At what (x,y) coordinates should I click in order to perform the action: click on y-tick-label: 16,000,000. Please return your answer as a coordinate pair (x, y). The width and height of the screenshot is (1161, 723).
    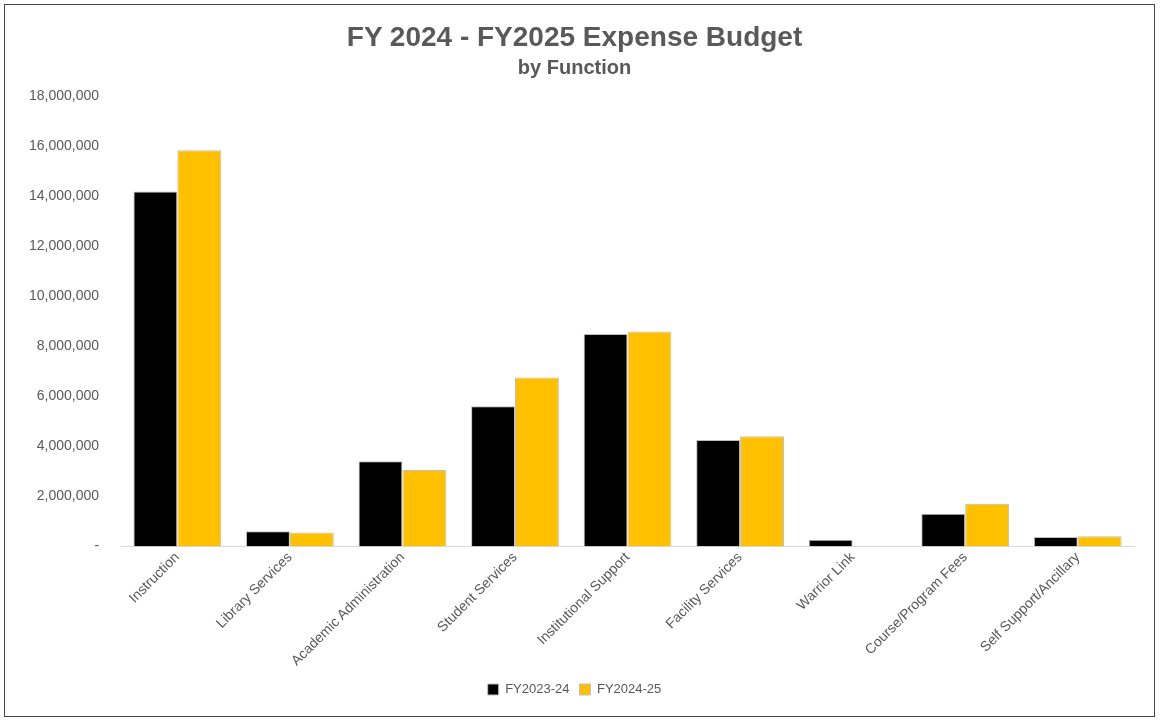
    Looking at the image, I should click on (64, 145).